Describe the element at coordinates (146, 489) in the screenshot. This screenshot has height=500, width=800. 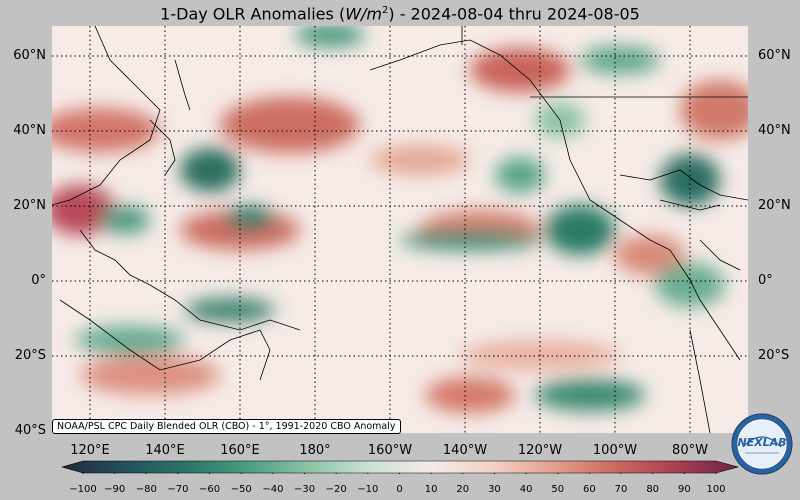
I see `colorbar-tick-label: −80` at that location.